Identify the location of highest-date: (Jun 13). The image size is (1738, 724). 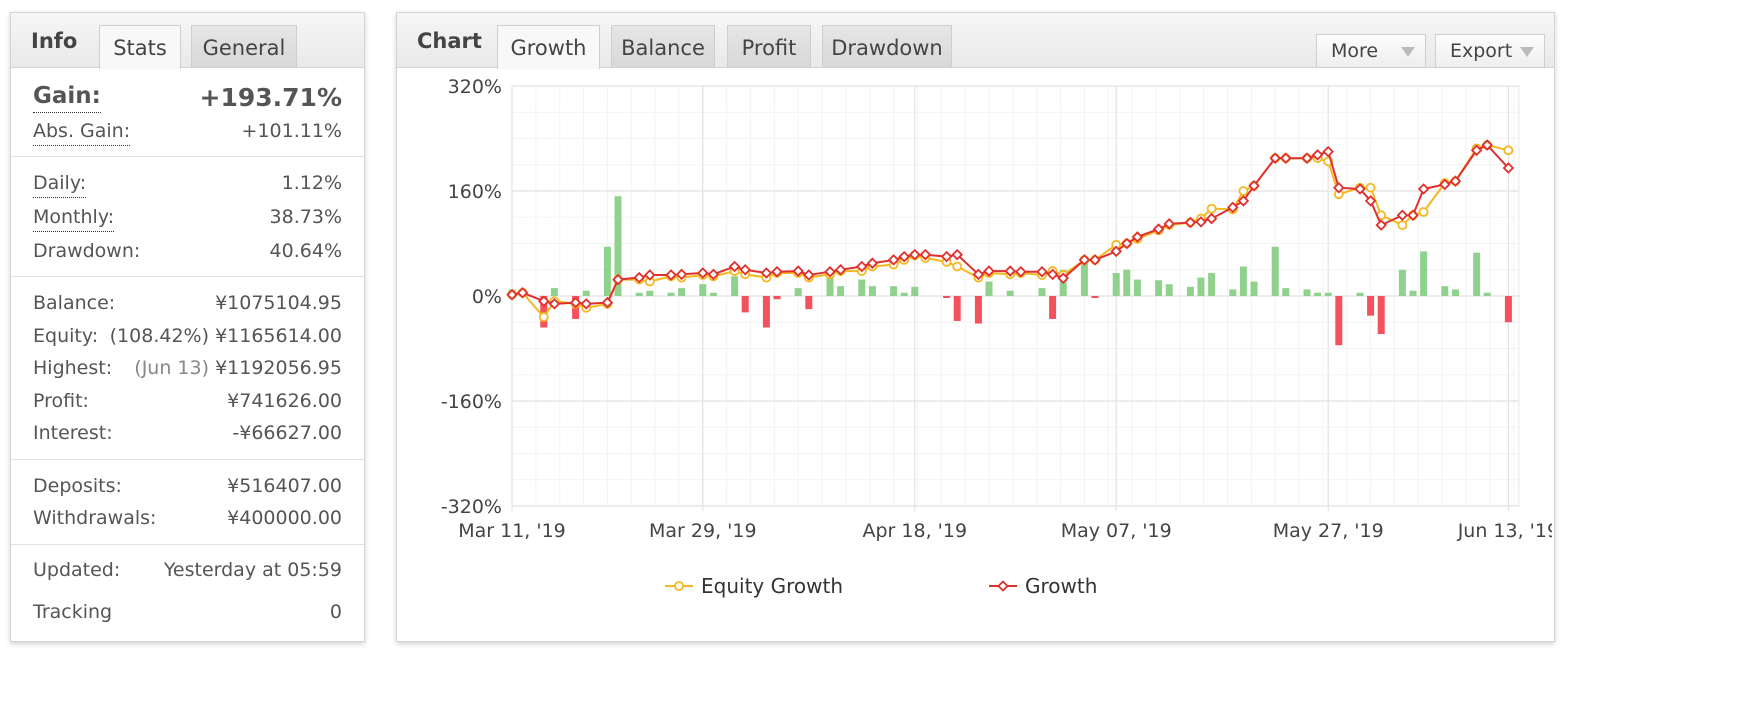
(172, 368).